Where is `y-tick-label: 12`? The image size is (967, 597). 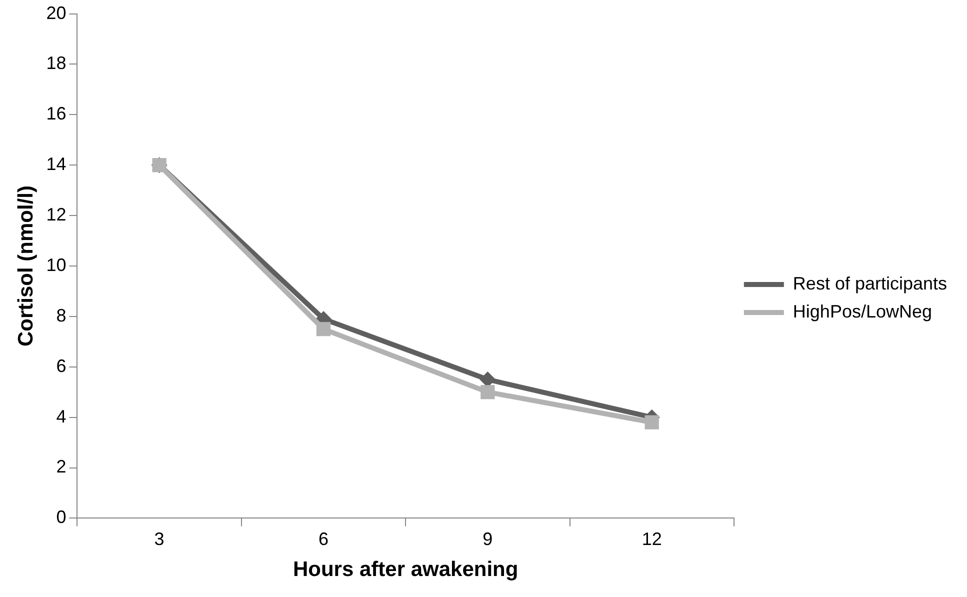
y-tick-label: 12 is located at coordinates (56, 214).